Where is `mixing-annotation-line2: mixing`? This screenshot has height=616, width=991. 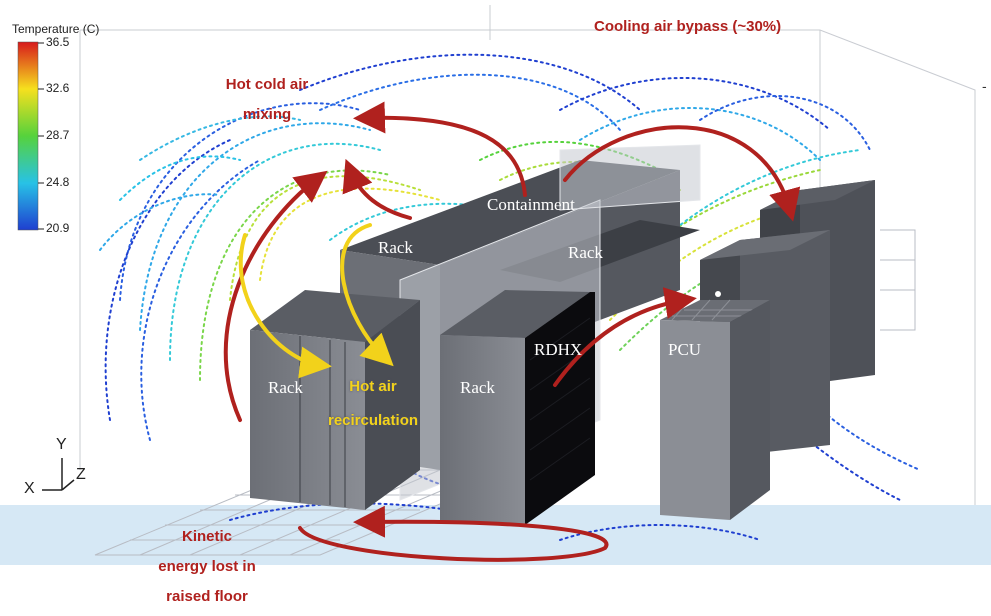 mixing-annotation-line2: mixing is located at coordinates (267, 114).